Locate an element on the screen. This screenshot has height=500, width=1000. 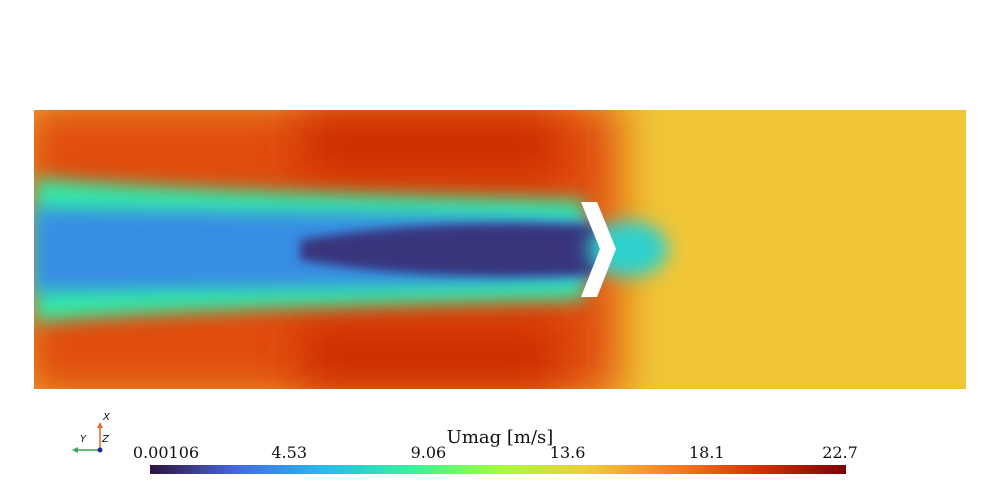
axes-triad is located at coordinates (87, 437).